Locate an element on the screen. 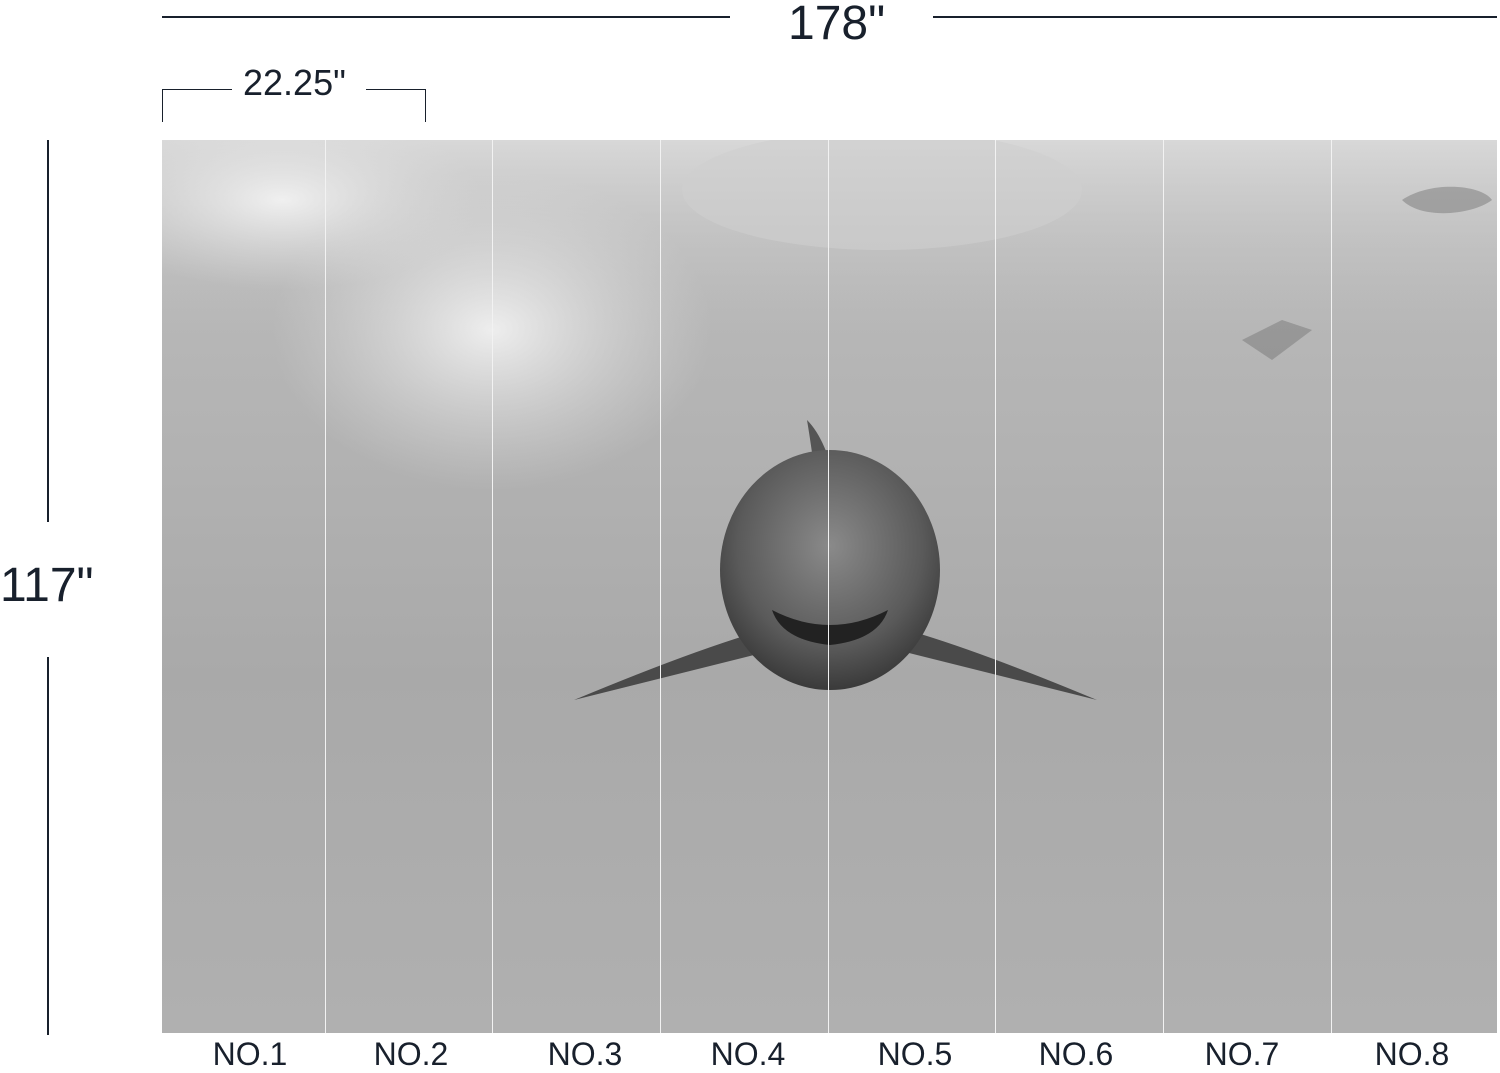  panel-label-2: NO.2 is located at coordinates (411, 1054).